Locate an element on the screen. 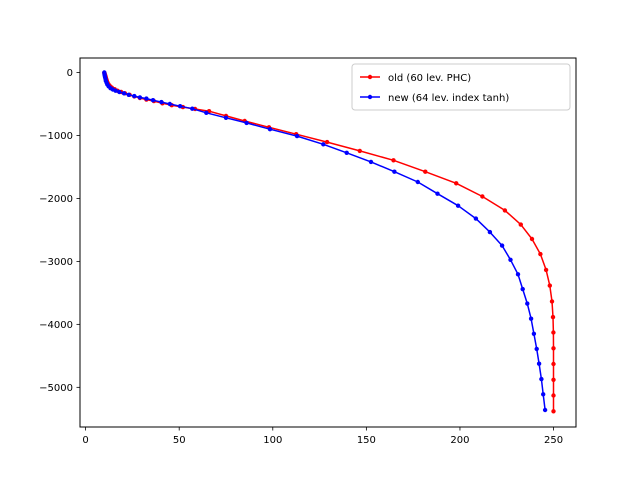 Image resolution: width=640 pixels, height=480 pixels. legend-label: old (60 lev. PHC) is located at coordinates (429, 78).